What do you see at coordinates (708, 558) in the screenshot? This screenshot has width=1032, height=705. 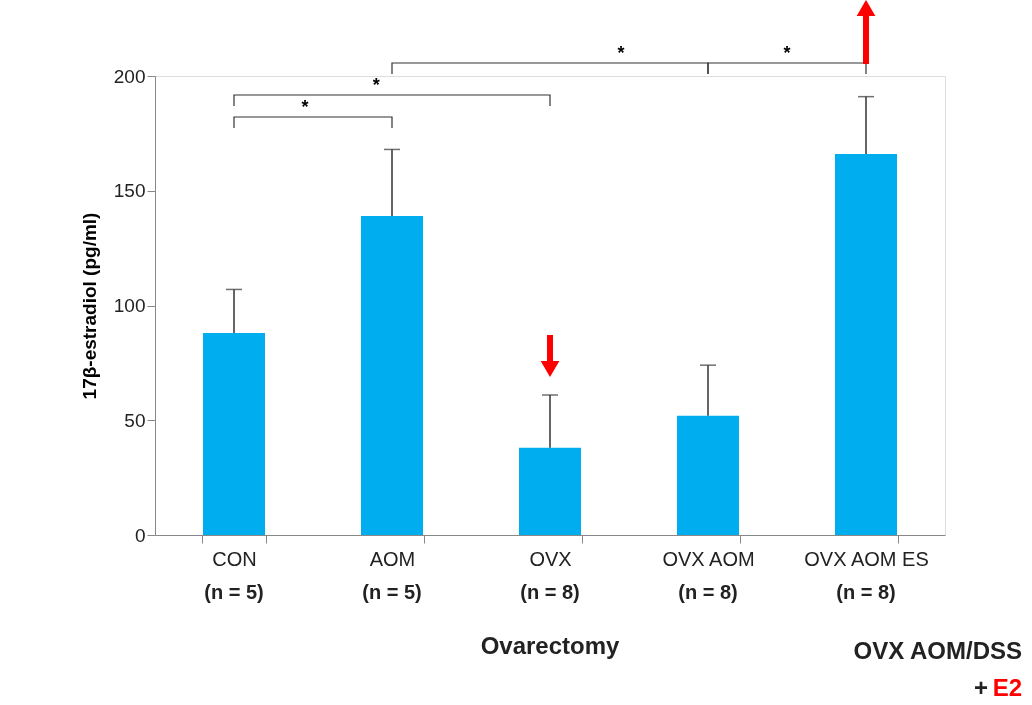 I see `x-tick-label: OVX AOM` at bounding box center [708, 558].